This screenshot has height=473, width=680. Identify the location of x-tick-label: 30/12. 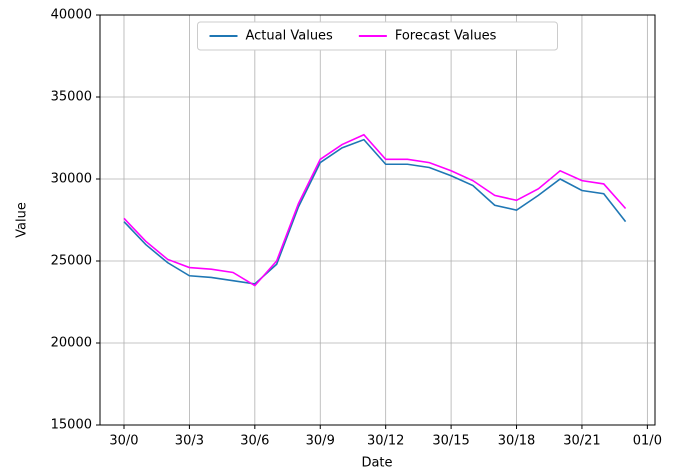
(385, 441).